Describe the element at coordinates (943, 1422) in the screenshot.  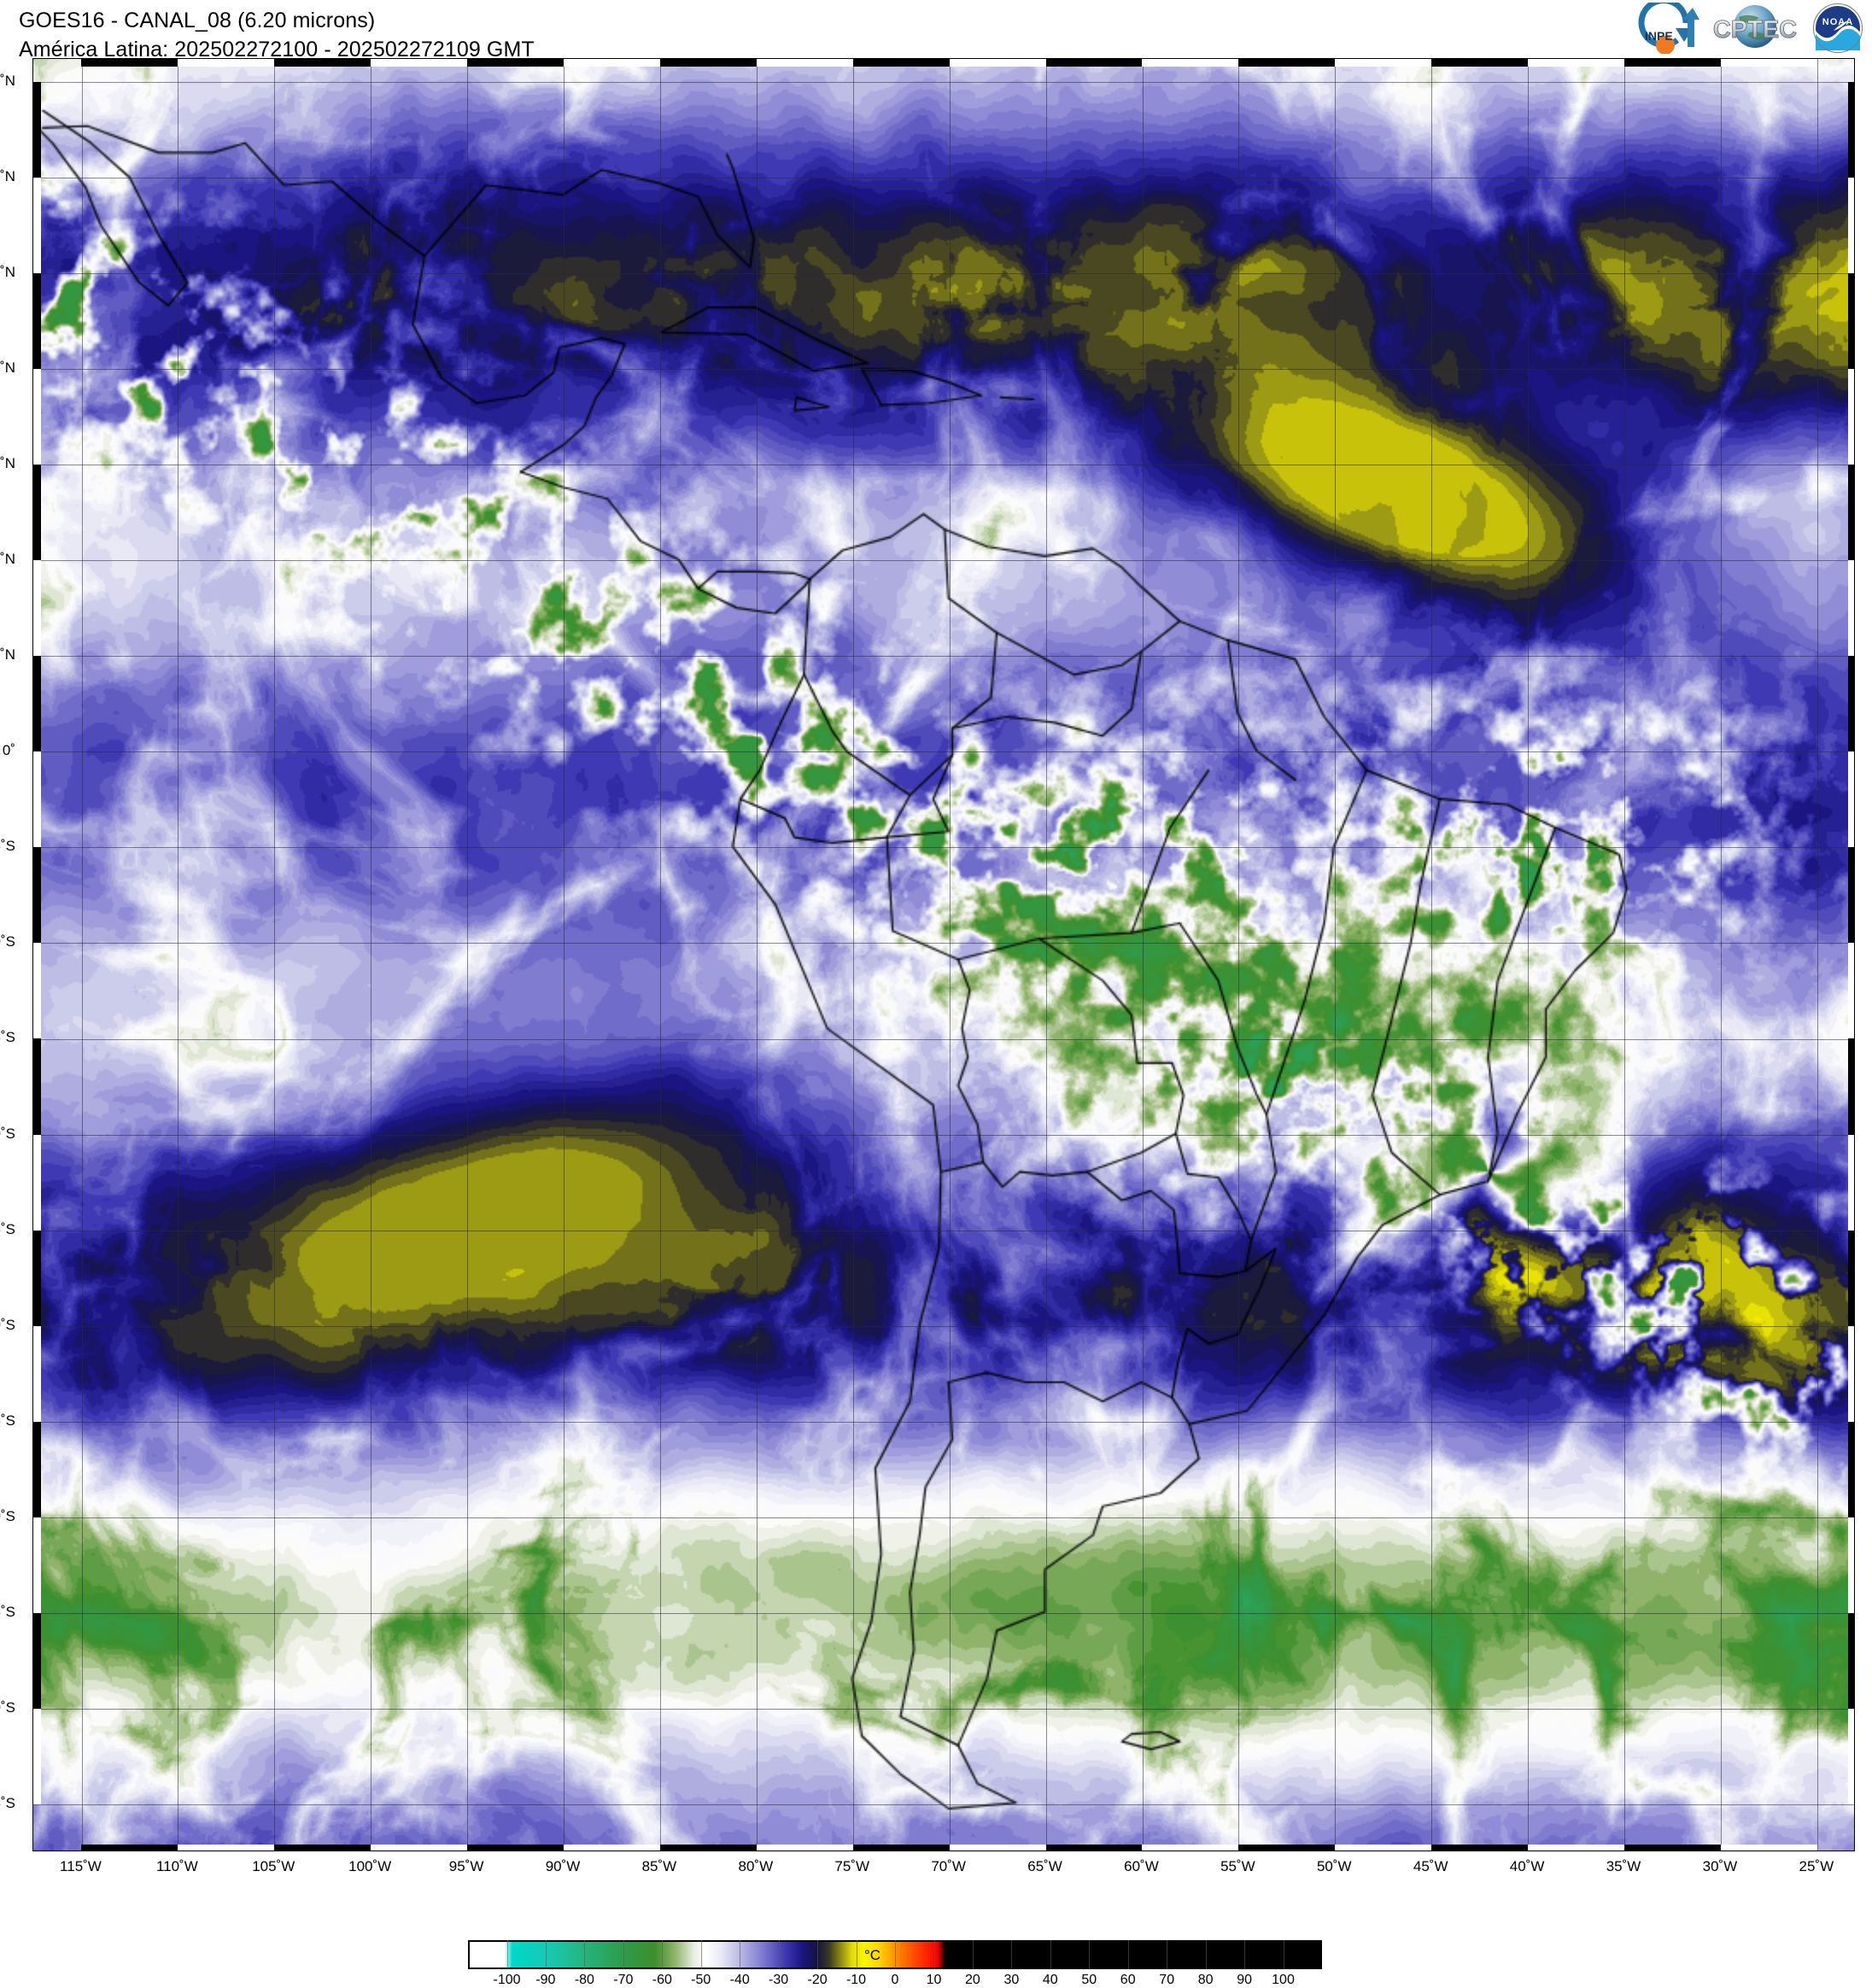
I see `gridline-lat-35˚S` at that location.